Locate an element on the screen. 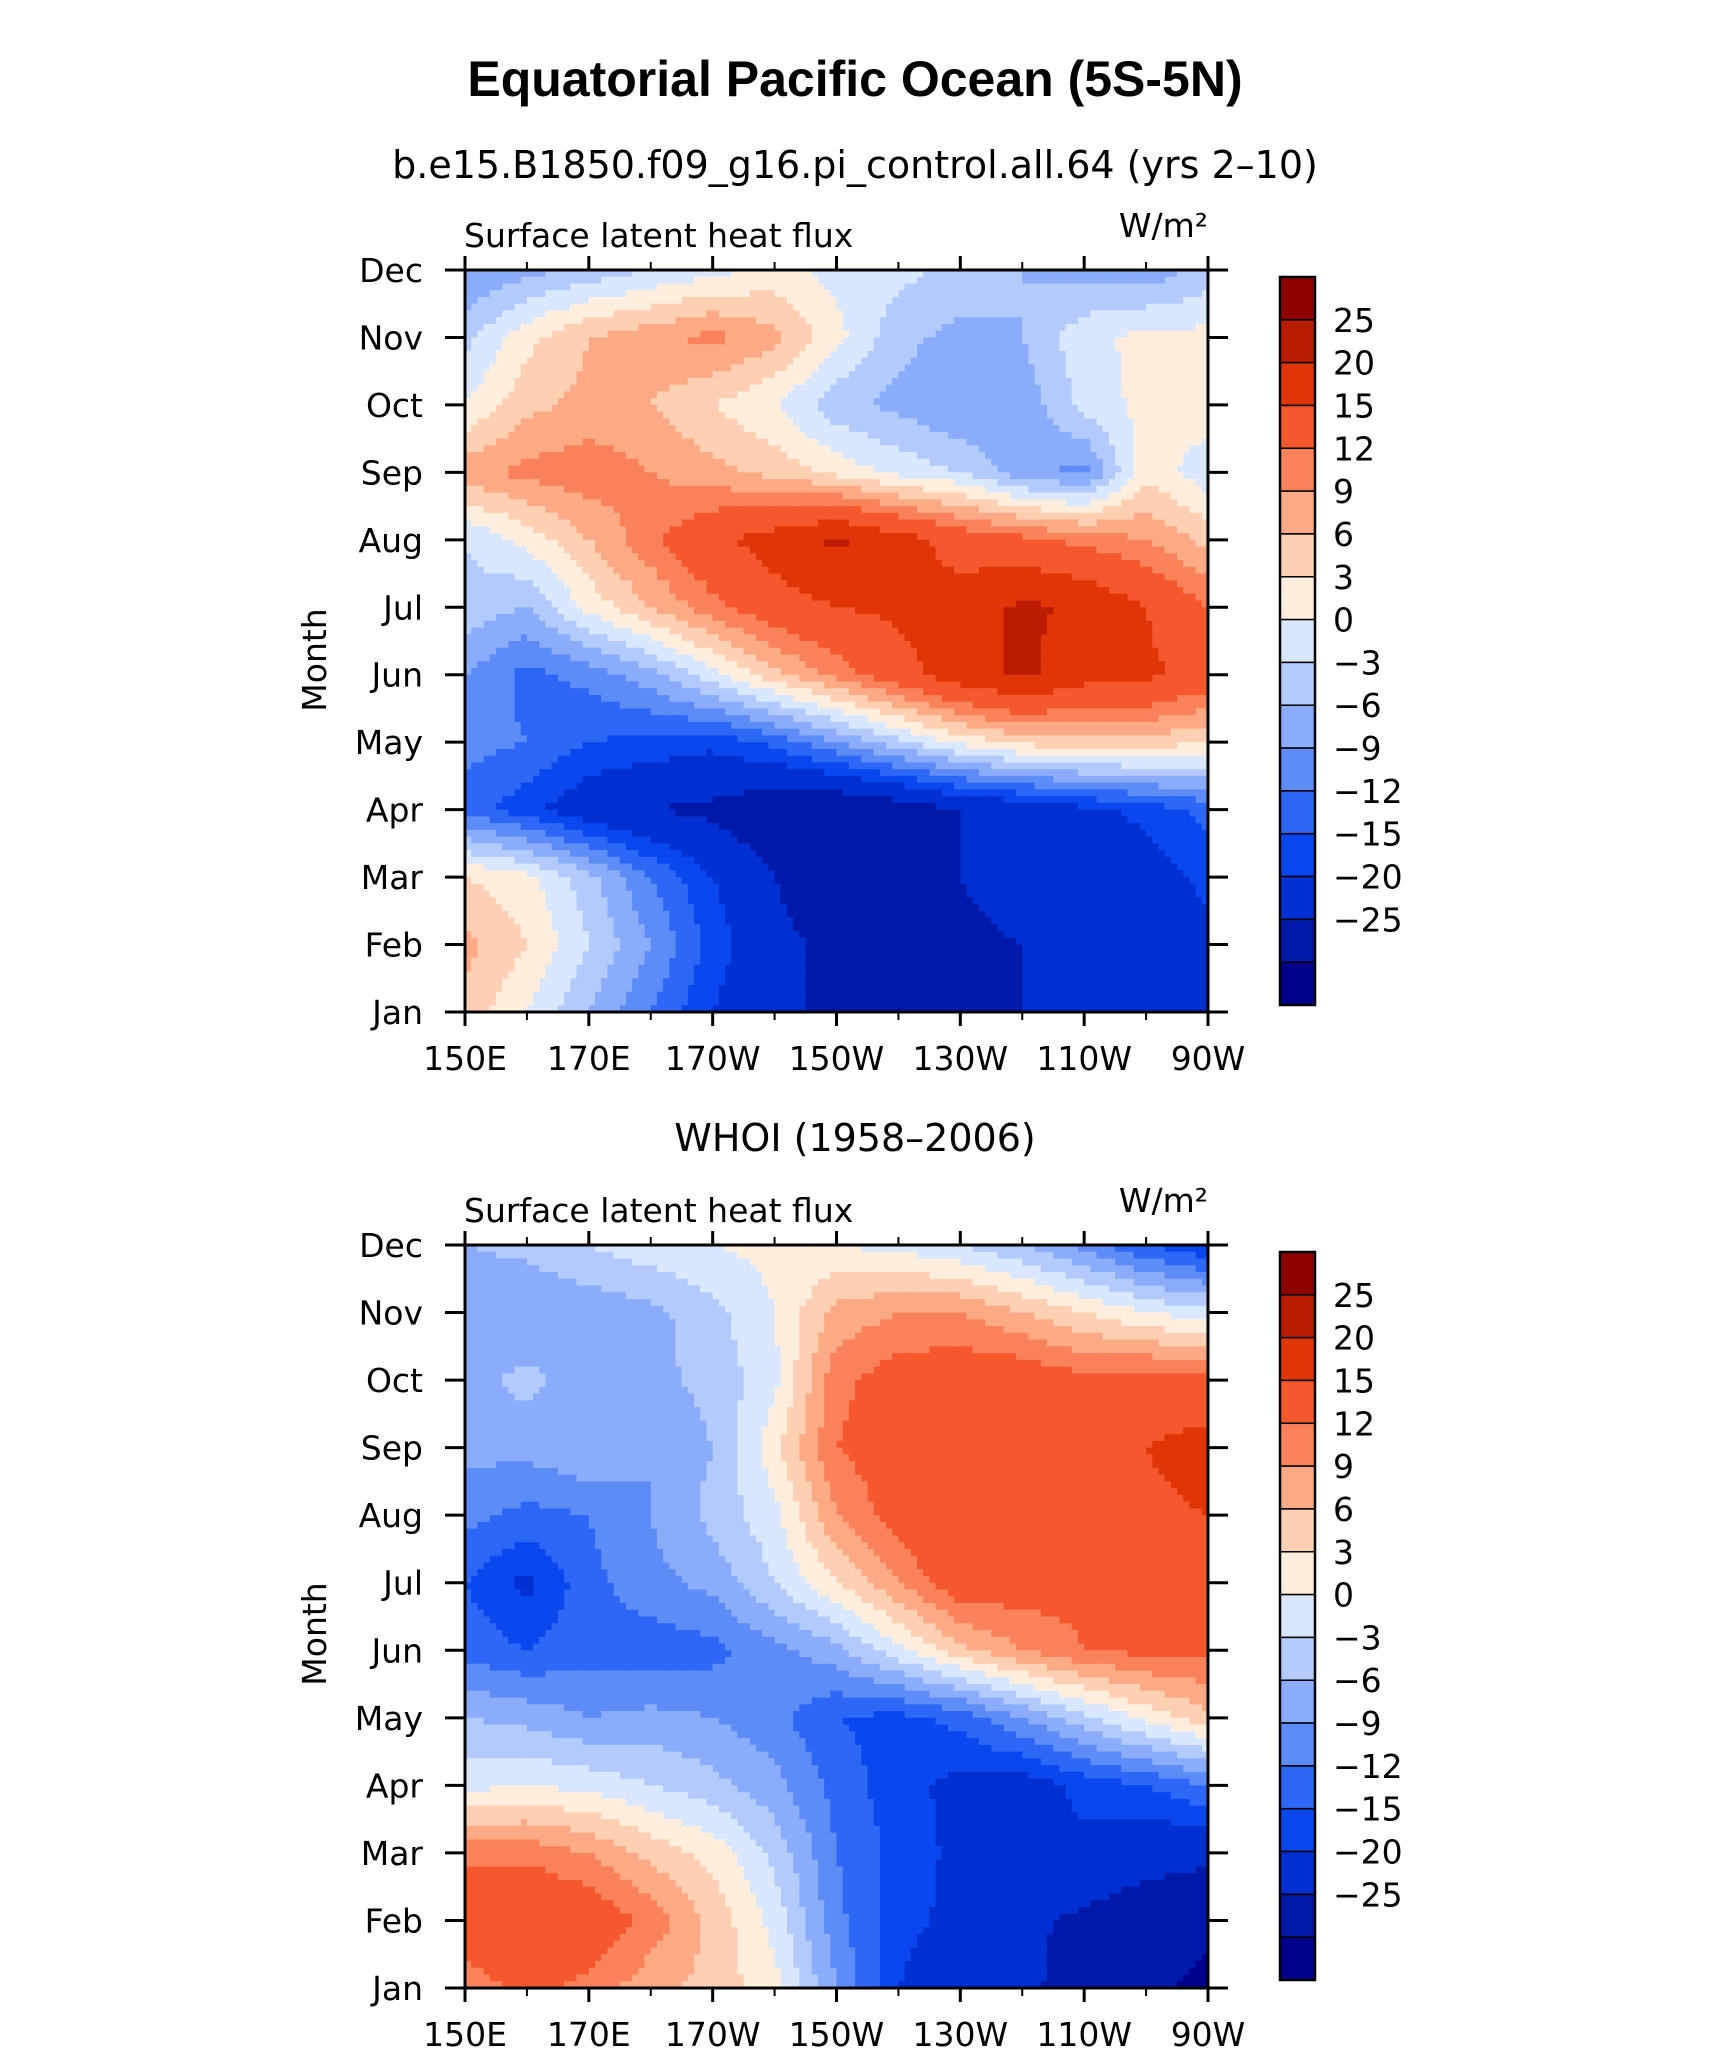  y-axis-label-model: Month is located at coordinates (314, 659).